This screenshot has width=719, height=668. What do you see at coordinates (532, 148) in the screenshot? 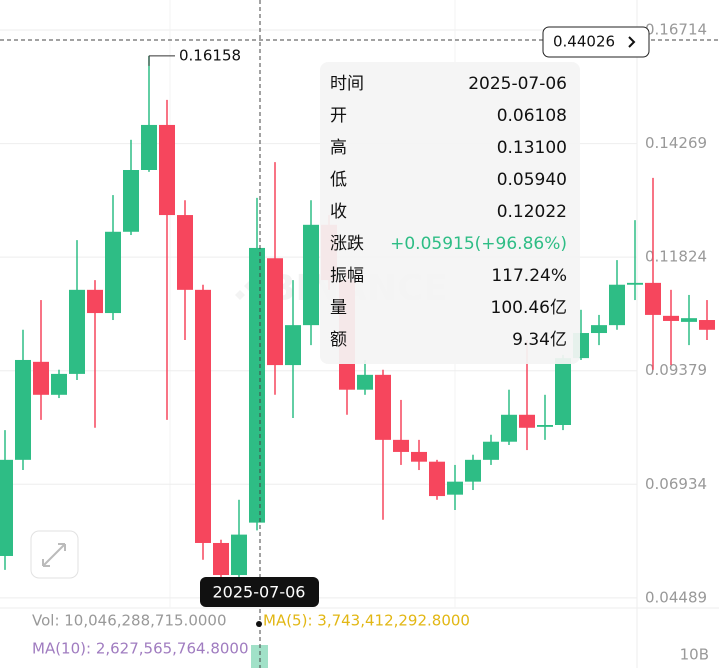
I see `tooltip-value: 0.13100` at bounding box center [532, 148].